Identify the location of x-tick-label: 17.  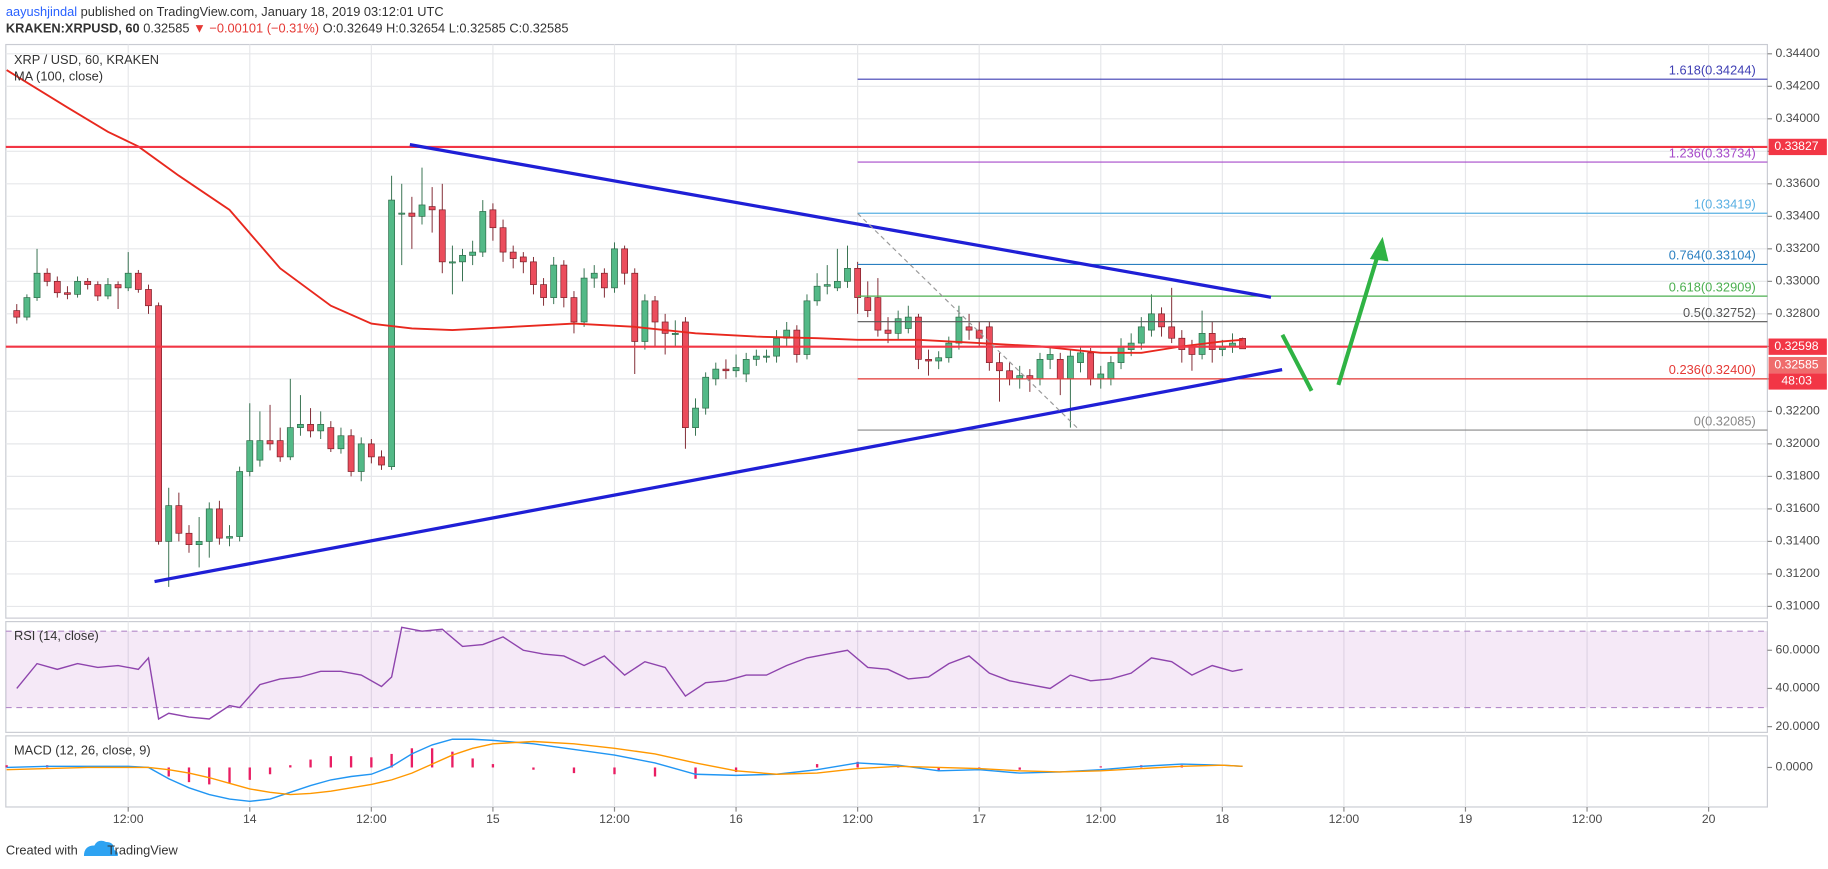
(979, 819).